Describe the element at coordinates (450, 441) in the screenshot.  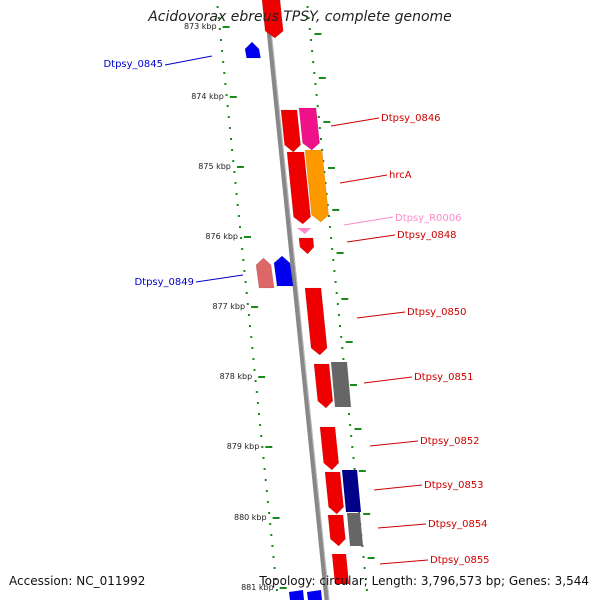
I see `gene-label-dtpsy-0852: Dtpsy_0852` at that location.